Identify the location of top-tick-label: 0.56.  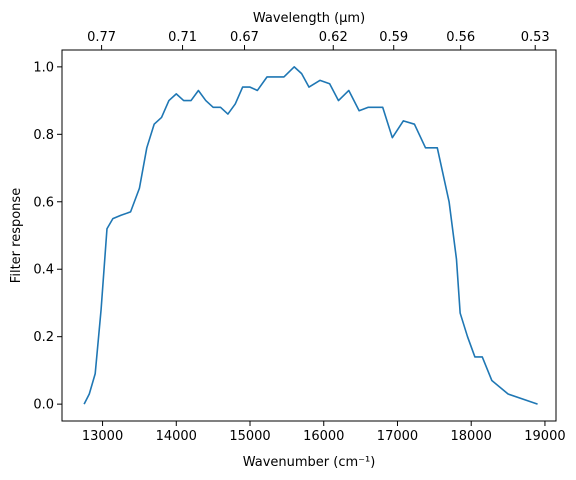
(460, 37).